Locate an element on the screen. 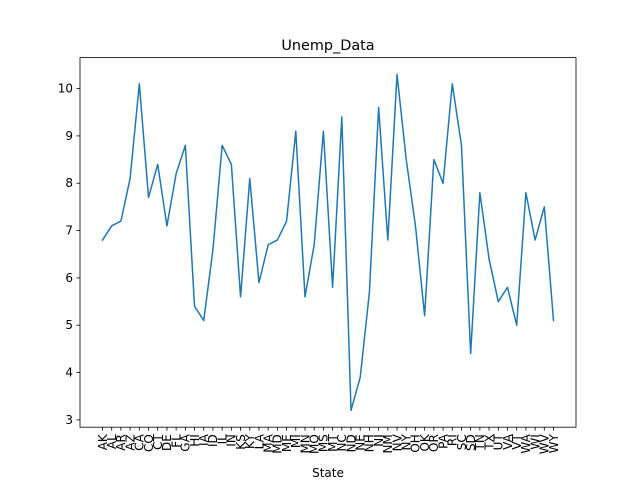  x-tick-label-la: LA is located at coordinates (259, 441).